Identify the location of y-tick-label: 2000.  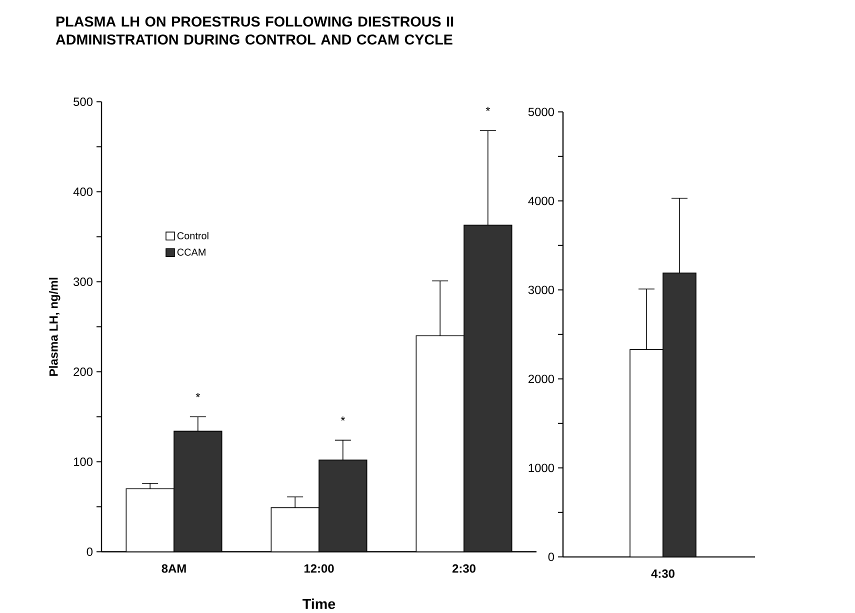
(541, 379).